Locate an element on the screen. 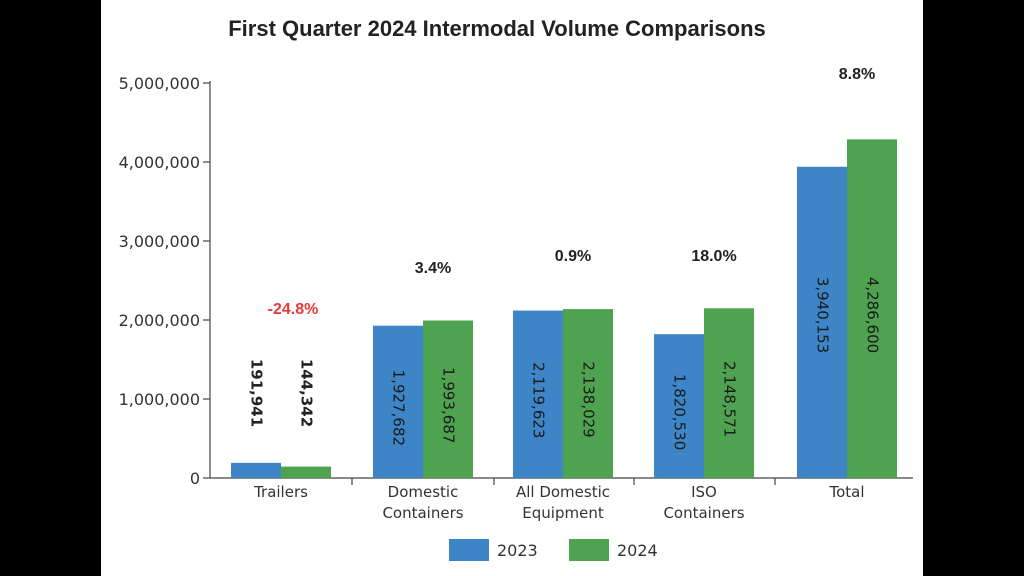  y-tick-label: 5,000,000 is located at coordinates (159, 83).